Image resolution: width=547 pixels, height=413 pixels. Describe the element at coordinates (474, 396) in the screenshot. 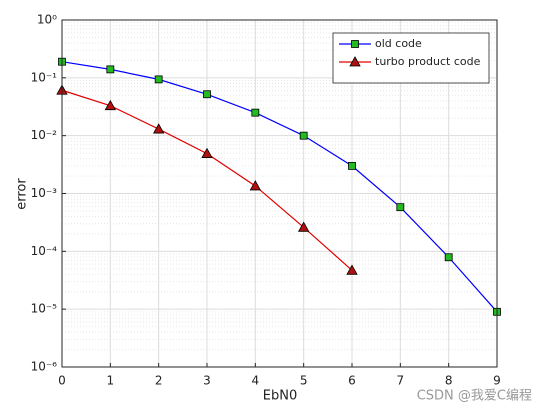

I see `watermark: CSDN @我爱C编程` at that location.